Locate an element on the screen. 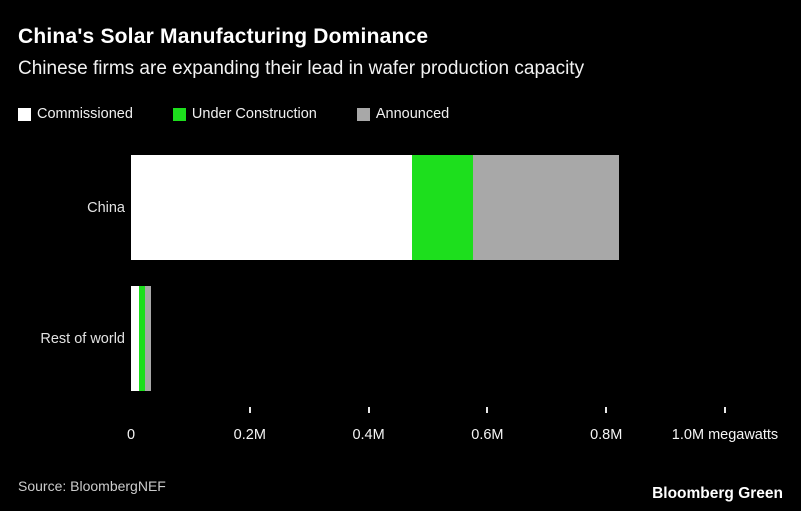  legend-item-commissioned: Commissioned is located at coordinates (75, 114).